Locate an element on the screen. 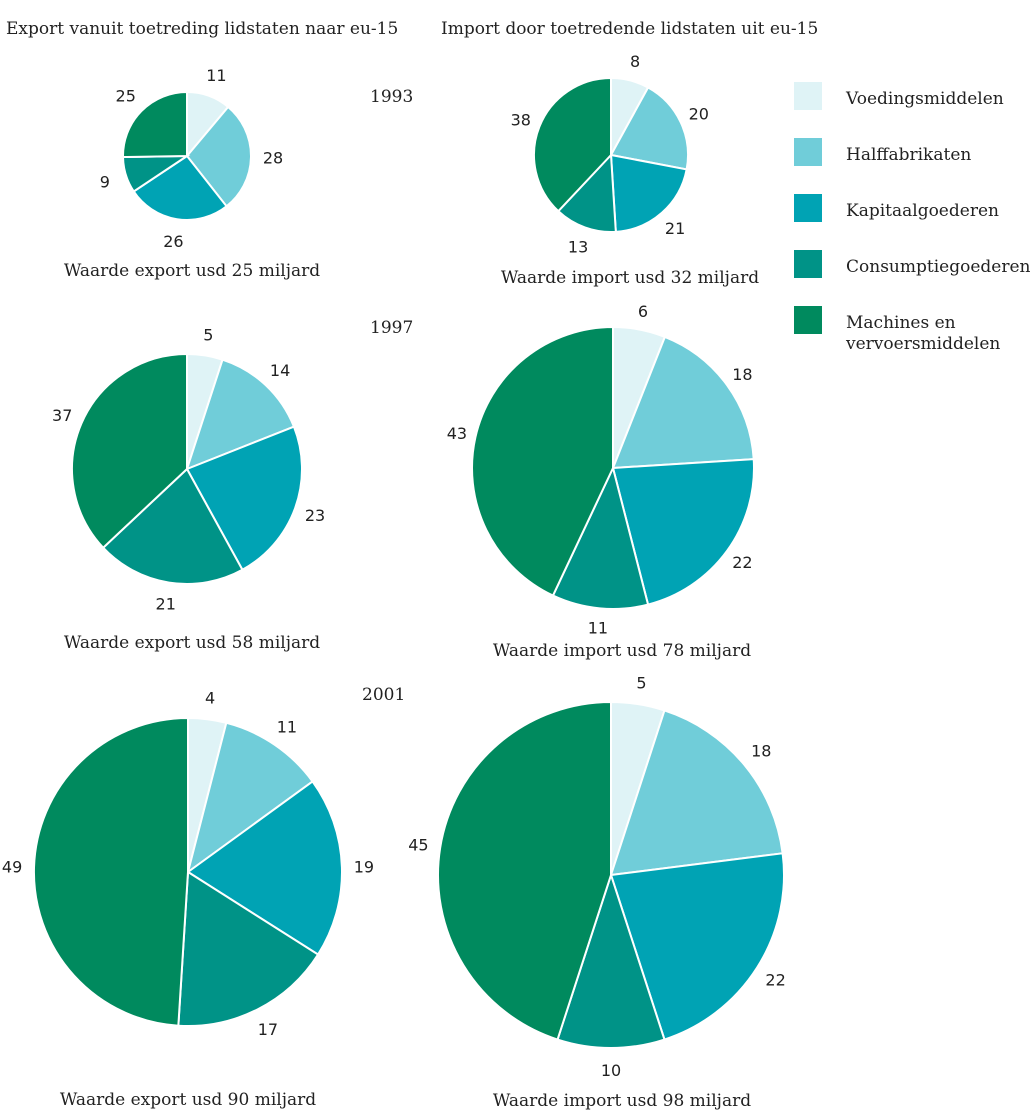 This screenshot has width=1036, height=1118. data-label-voedingsmiddelen: 4 is located at coordinates (210, 697).